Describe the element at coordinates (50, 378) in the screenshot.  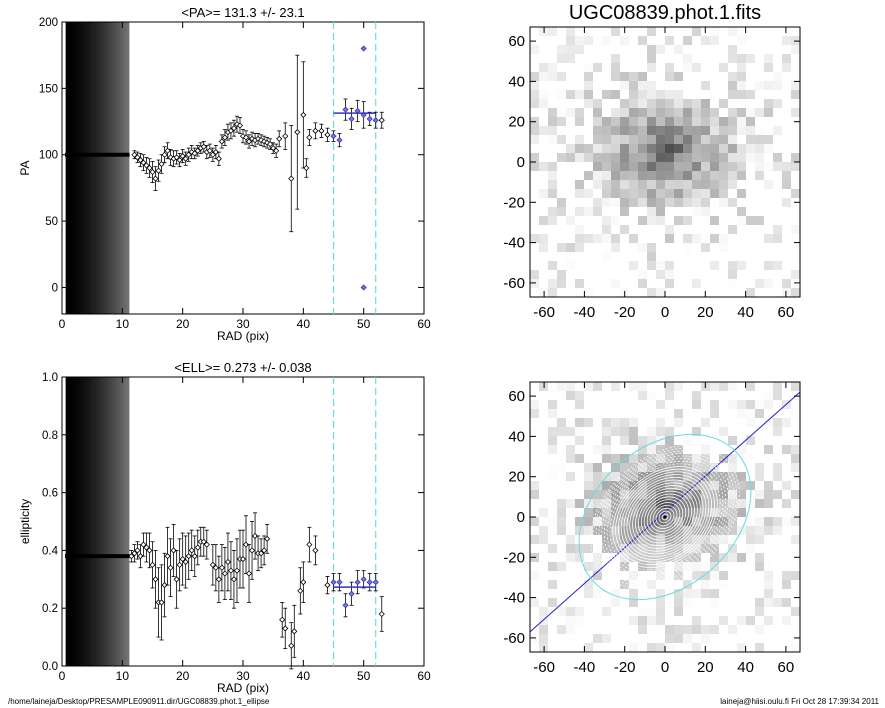
I see `ell-y-tick-label: 1.0` at that location.